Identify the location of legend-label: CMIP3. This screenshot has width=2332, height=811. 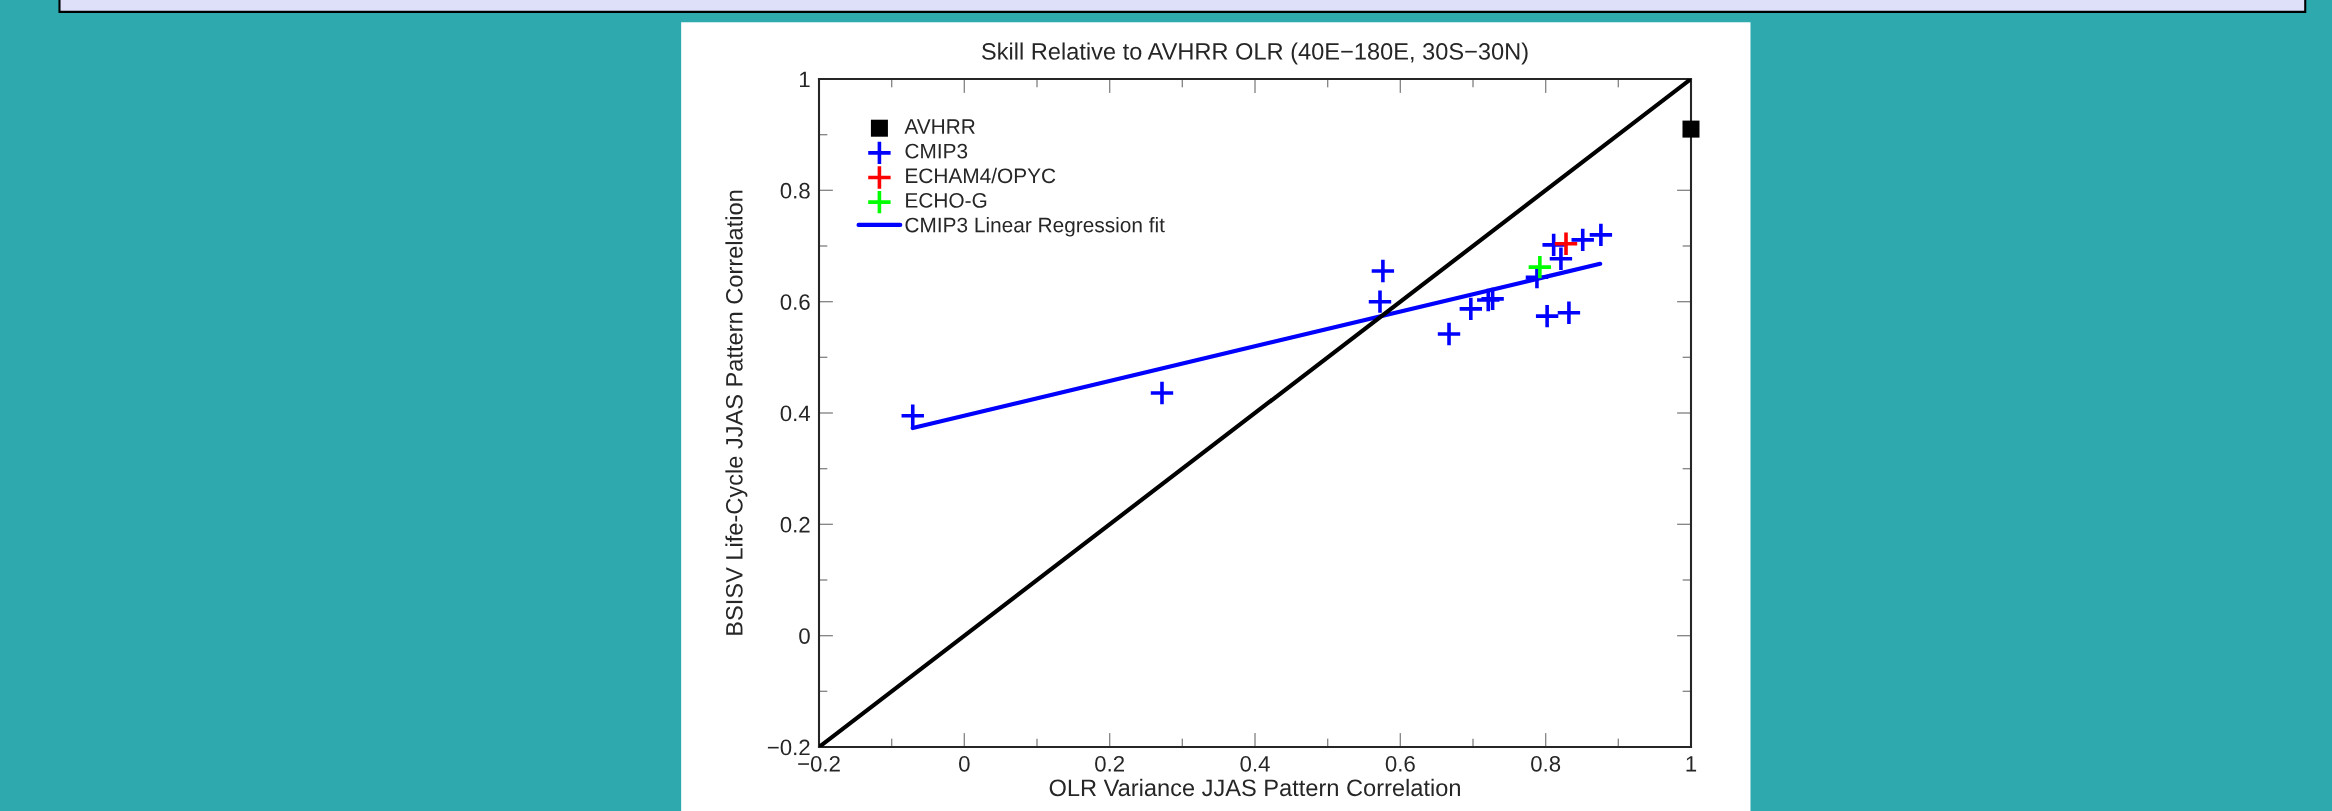
(936, 151).